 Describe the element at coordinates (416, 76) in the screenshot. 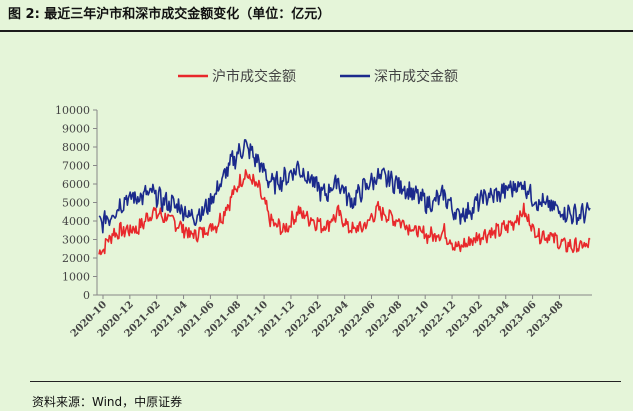

I see `legend-label-sz: 深市成交金额` at that location.